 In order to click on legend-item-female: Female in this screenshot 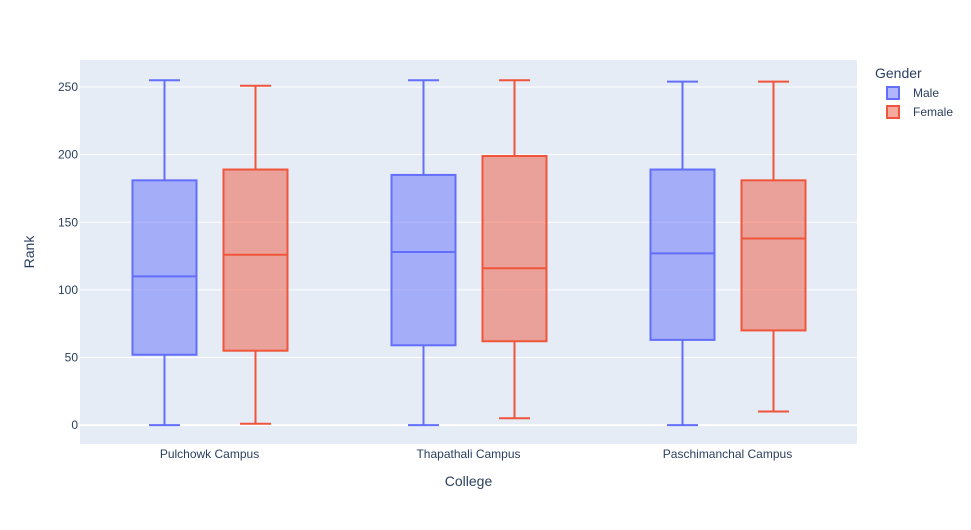, I will do `click(919, 112)`.